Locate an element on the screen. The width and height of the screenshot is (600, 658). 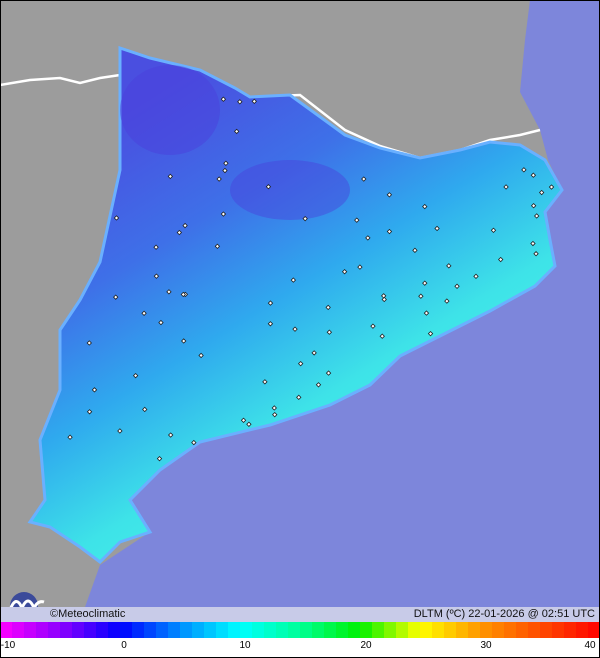
tick-label: 0 is located at coordinates (124, 645).